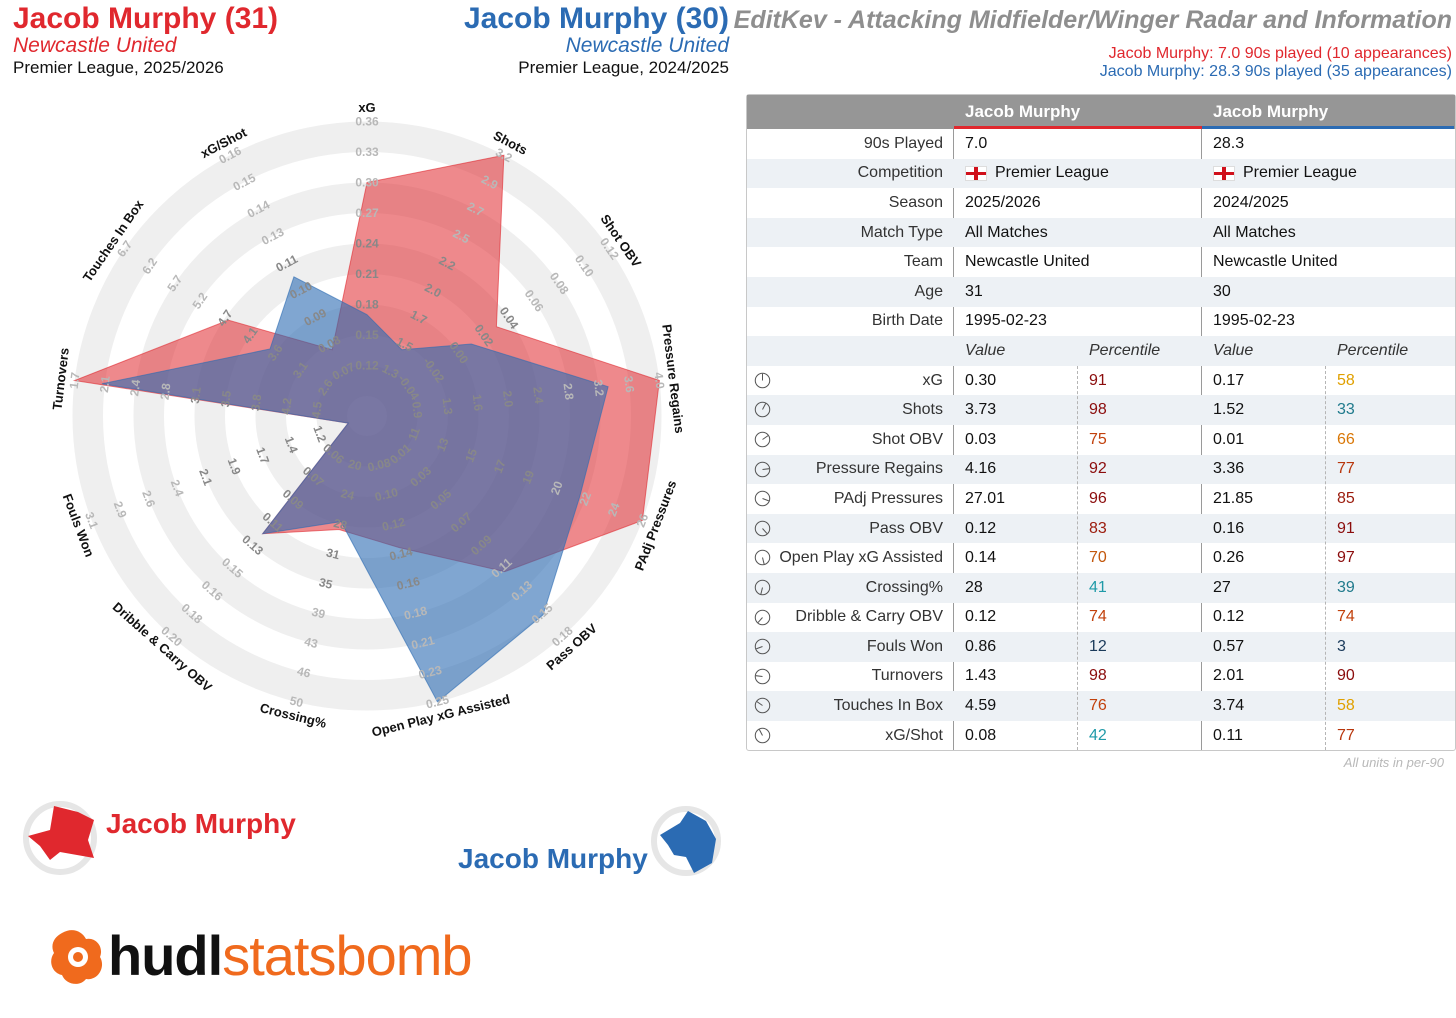  I want to click on metric-label: Touches In Box, so click(888, 706).